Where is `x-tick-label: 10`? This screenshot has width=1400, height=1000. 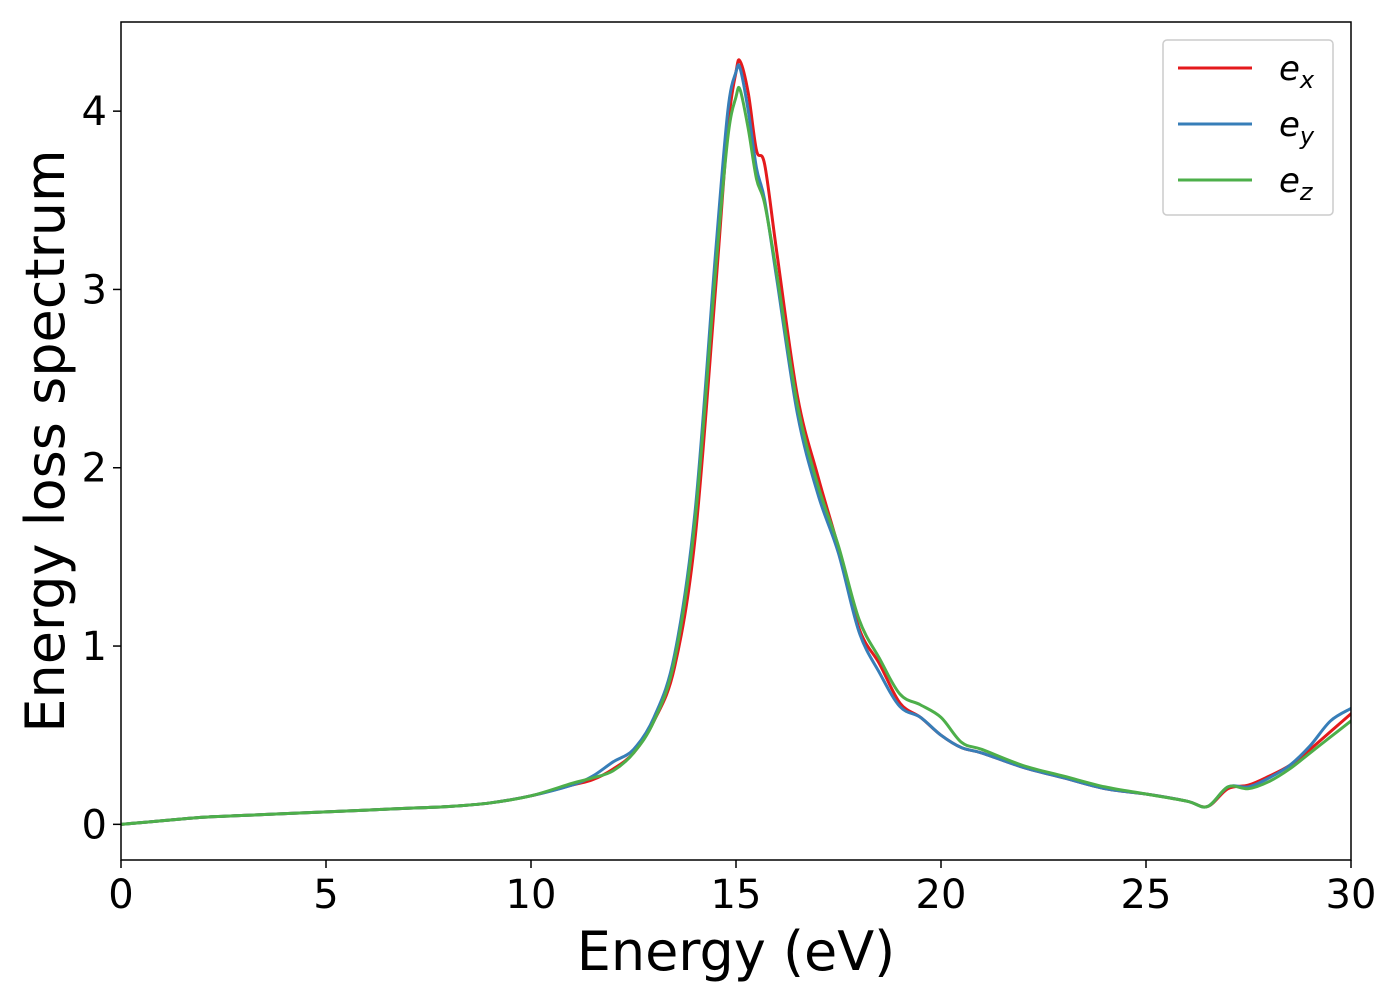
x-tick-label: 10 is located at coordinates (531, 895).